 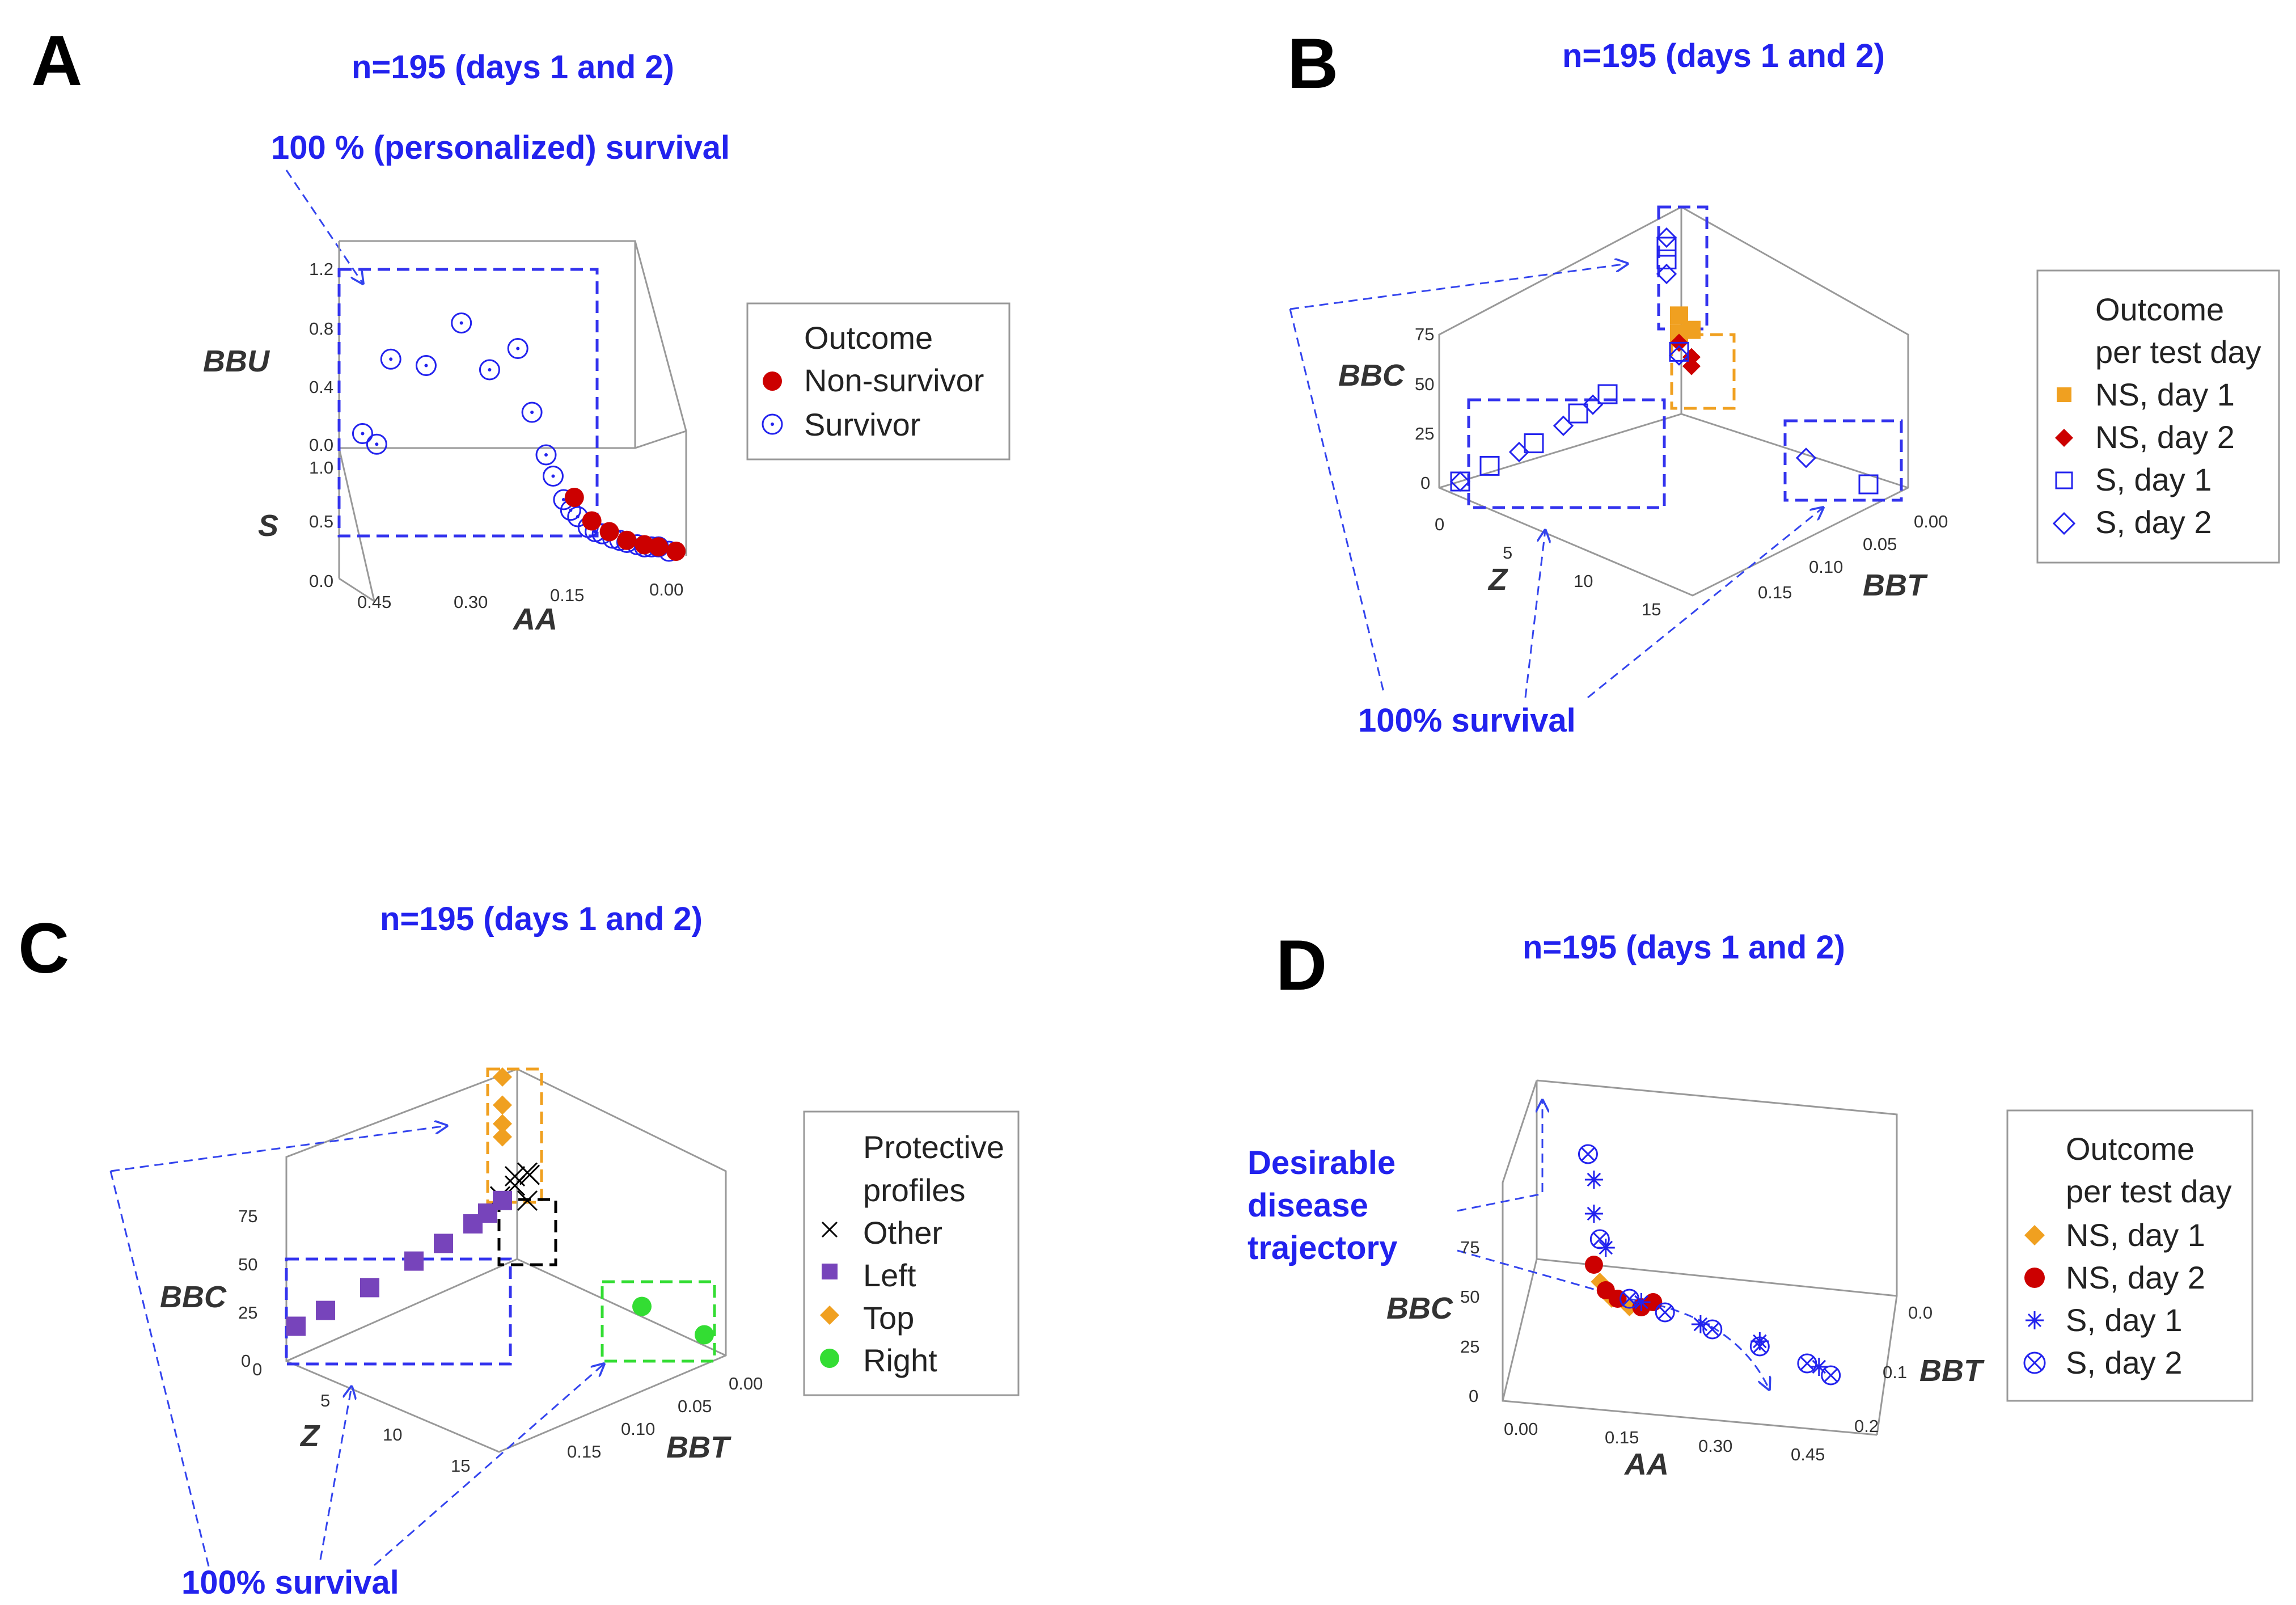 What do you see at coordinates (2035, 1320) in the screenshot?
I see `legend-marker-s-day1` at bounding box center [2035, 1320].